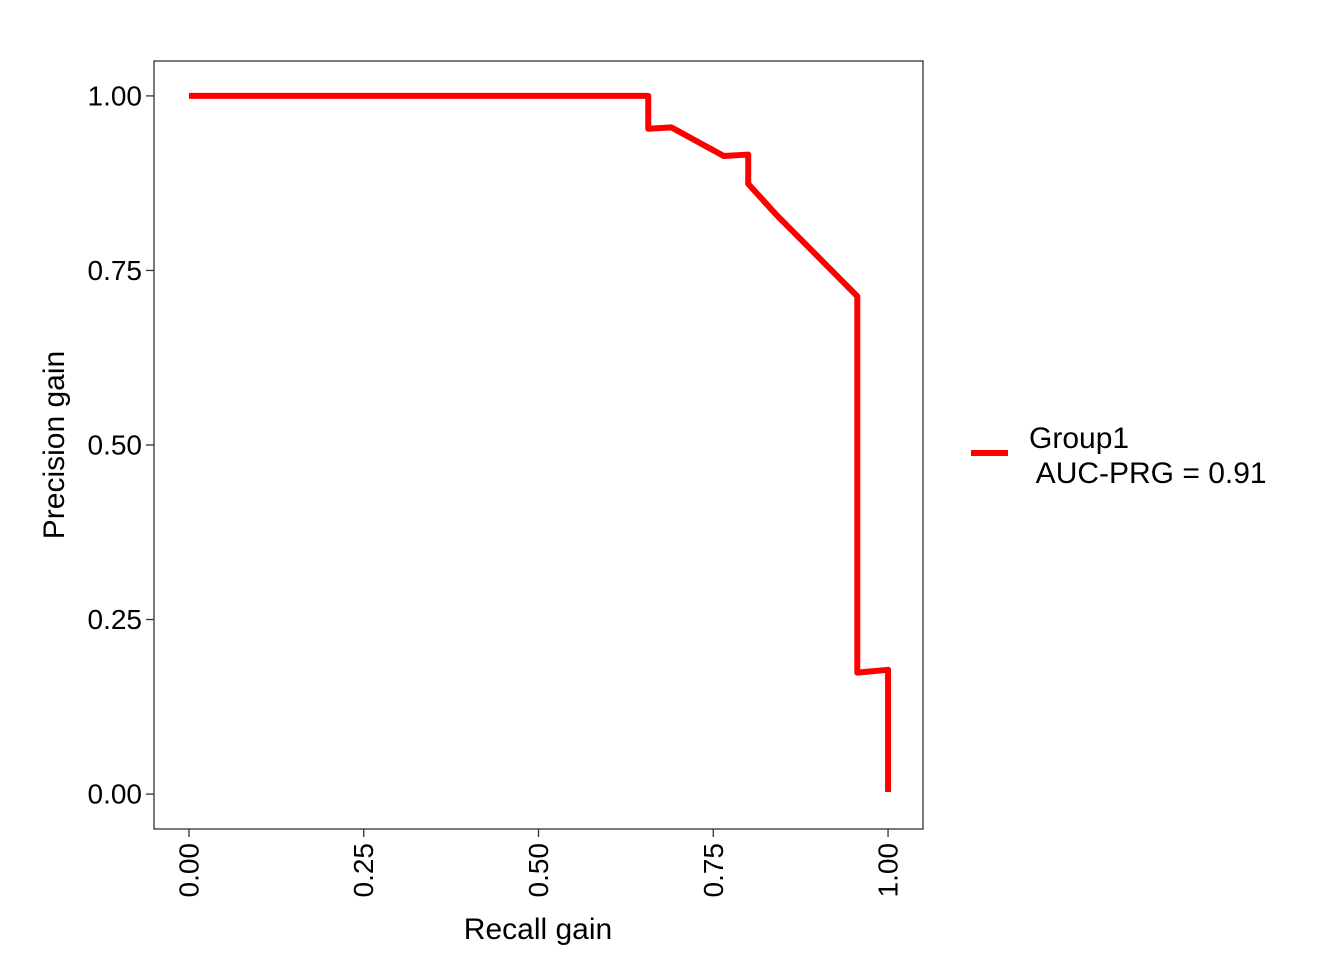  What do you see at coordinates (115, 95) in the screenshot?
I see `y-tick-label: 1.00` at bounding box center [115, 95].